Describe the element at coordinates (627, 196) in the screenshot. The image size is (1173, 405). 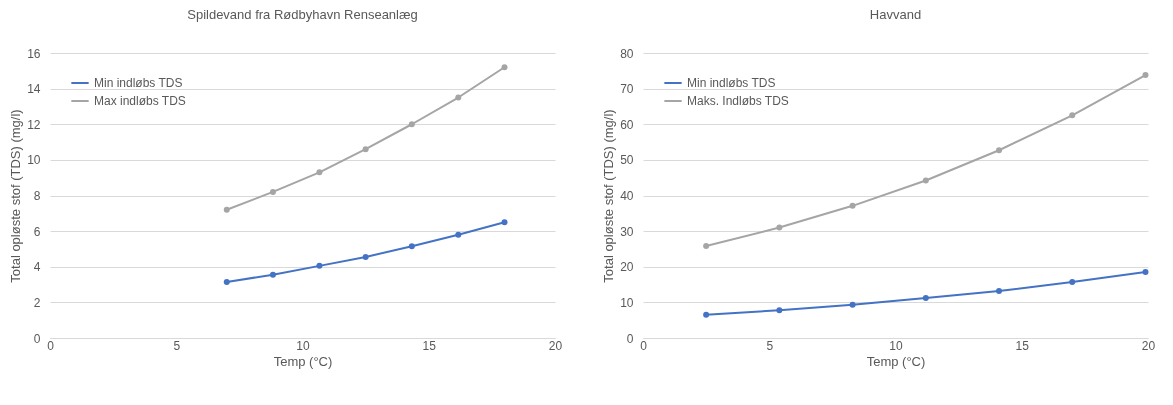
I see `y-tick-label: 40` at that location.